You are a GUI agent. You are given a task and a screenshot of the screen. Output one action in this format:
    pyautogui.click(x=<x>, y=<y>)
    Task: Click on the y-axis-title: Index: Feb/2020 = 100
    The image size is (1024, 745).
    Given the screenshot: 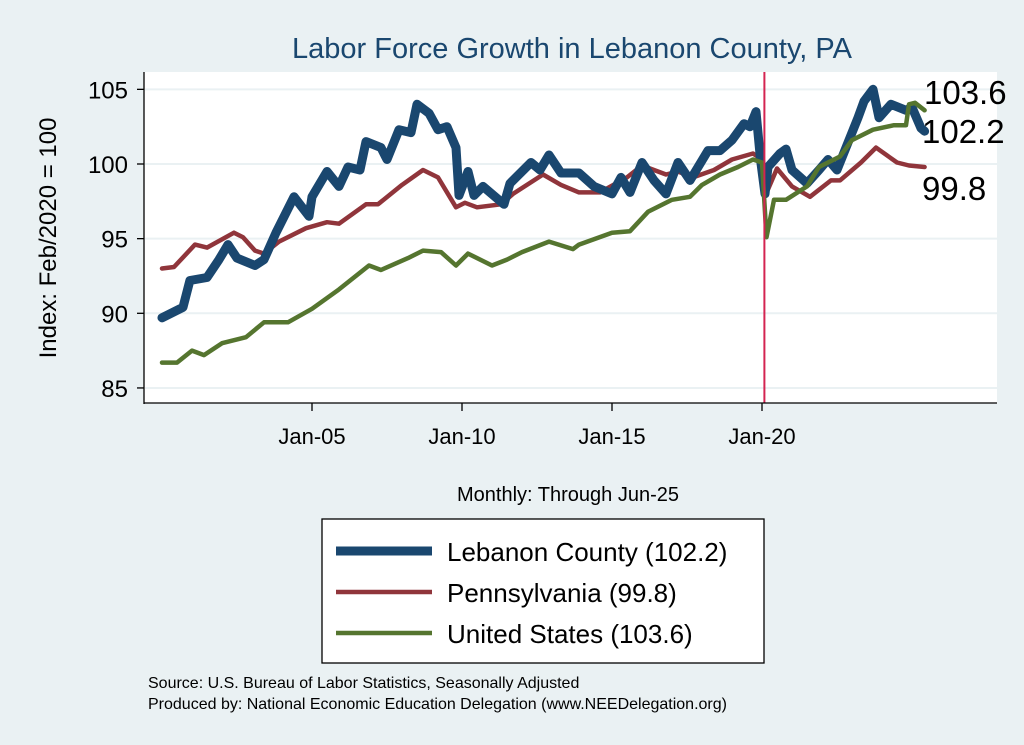 What is the action you would take?
    pyautogui.click(x=48, y=238)
    